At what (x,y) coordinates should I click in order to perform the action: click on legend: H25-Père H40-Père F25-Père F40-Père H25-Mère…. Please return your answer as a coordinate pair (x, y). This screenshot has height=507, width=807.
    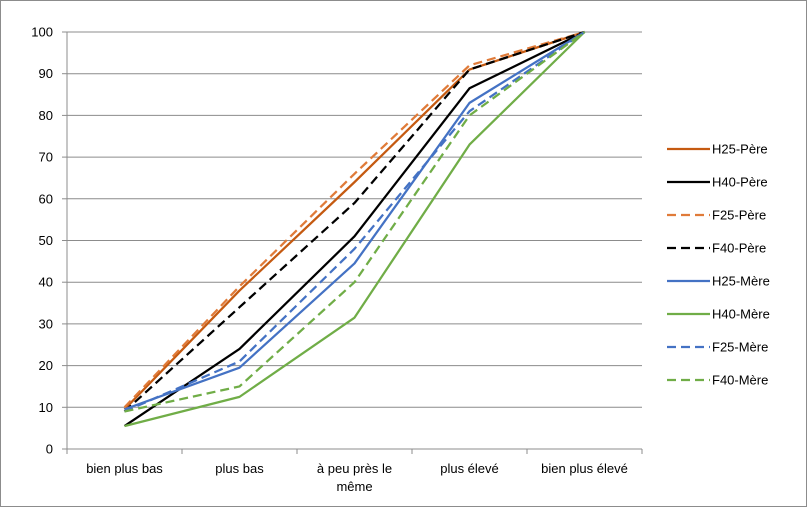
    Looking at the image, I should click on (718, 265).